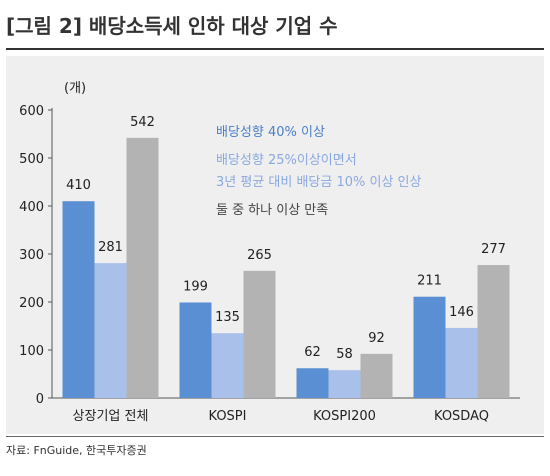 Image resolution: width=550 pixels, height=476 pixels. What do you see at coordinates (286, 160) in the screenshot?
I see `legend-entry-line: 배당성향 25%이상이면서` at bounding box center [286, 160].